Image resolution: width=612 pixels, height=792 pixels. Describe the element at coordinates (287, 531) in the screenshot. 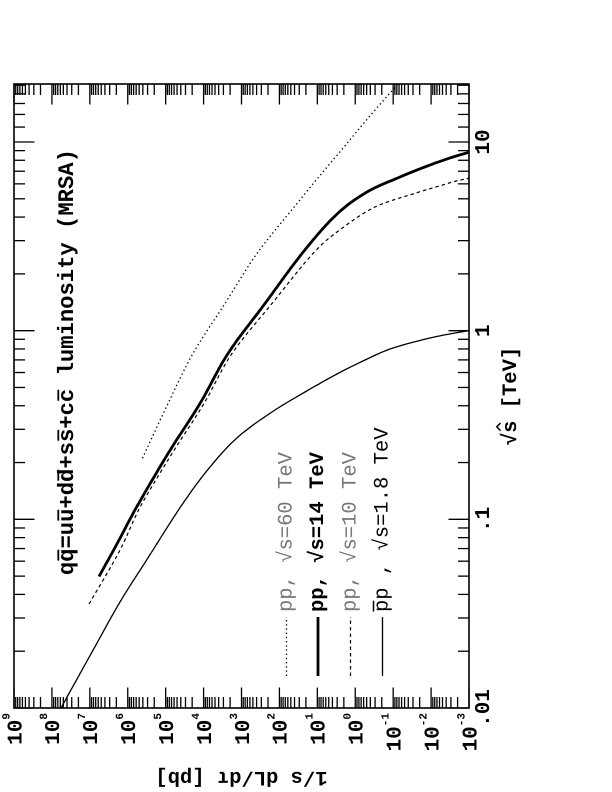

I see `svg-text: pp, √s=60 TeV` at that location.